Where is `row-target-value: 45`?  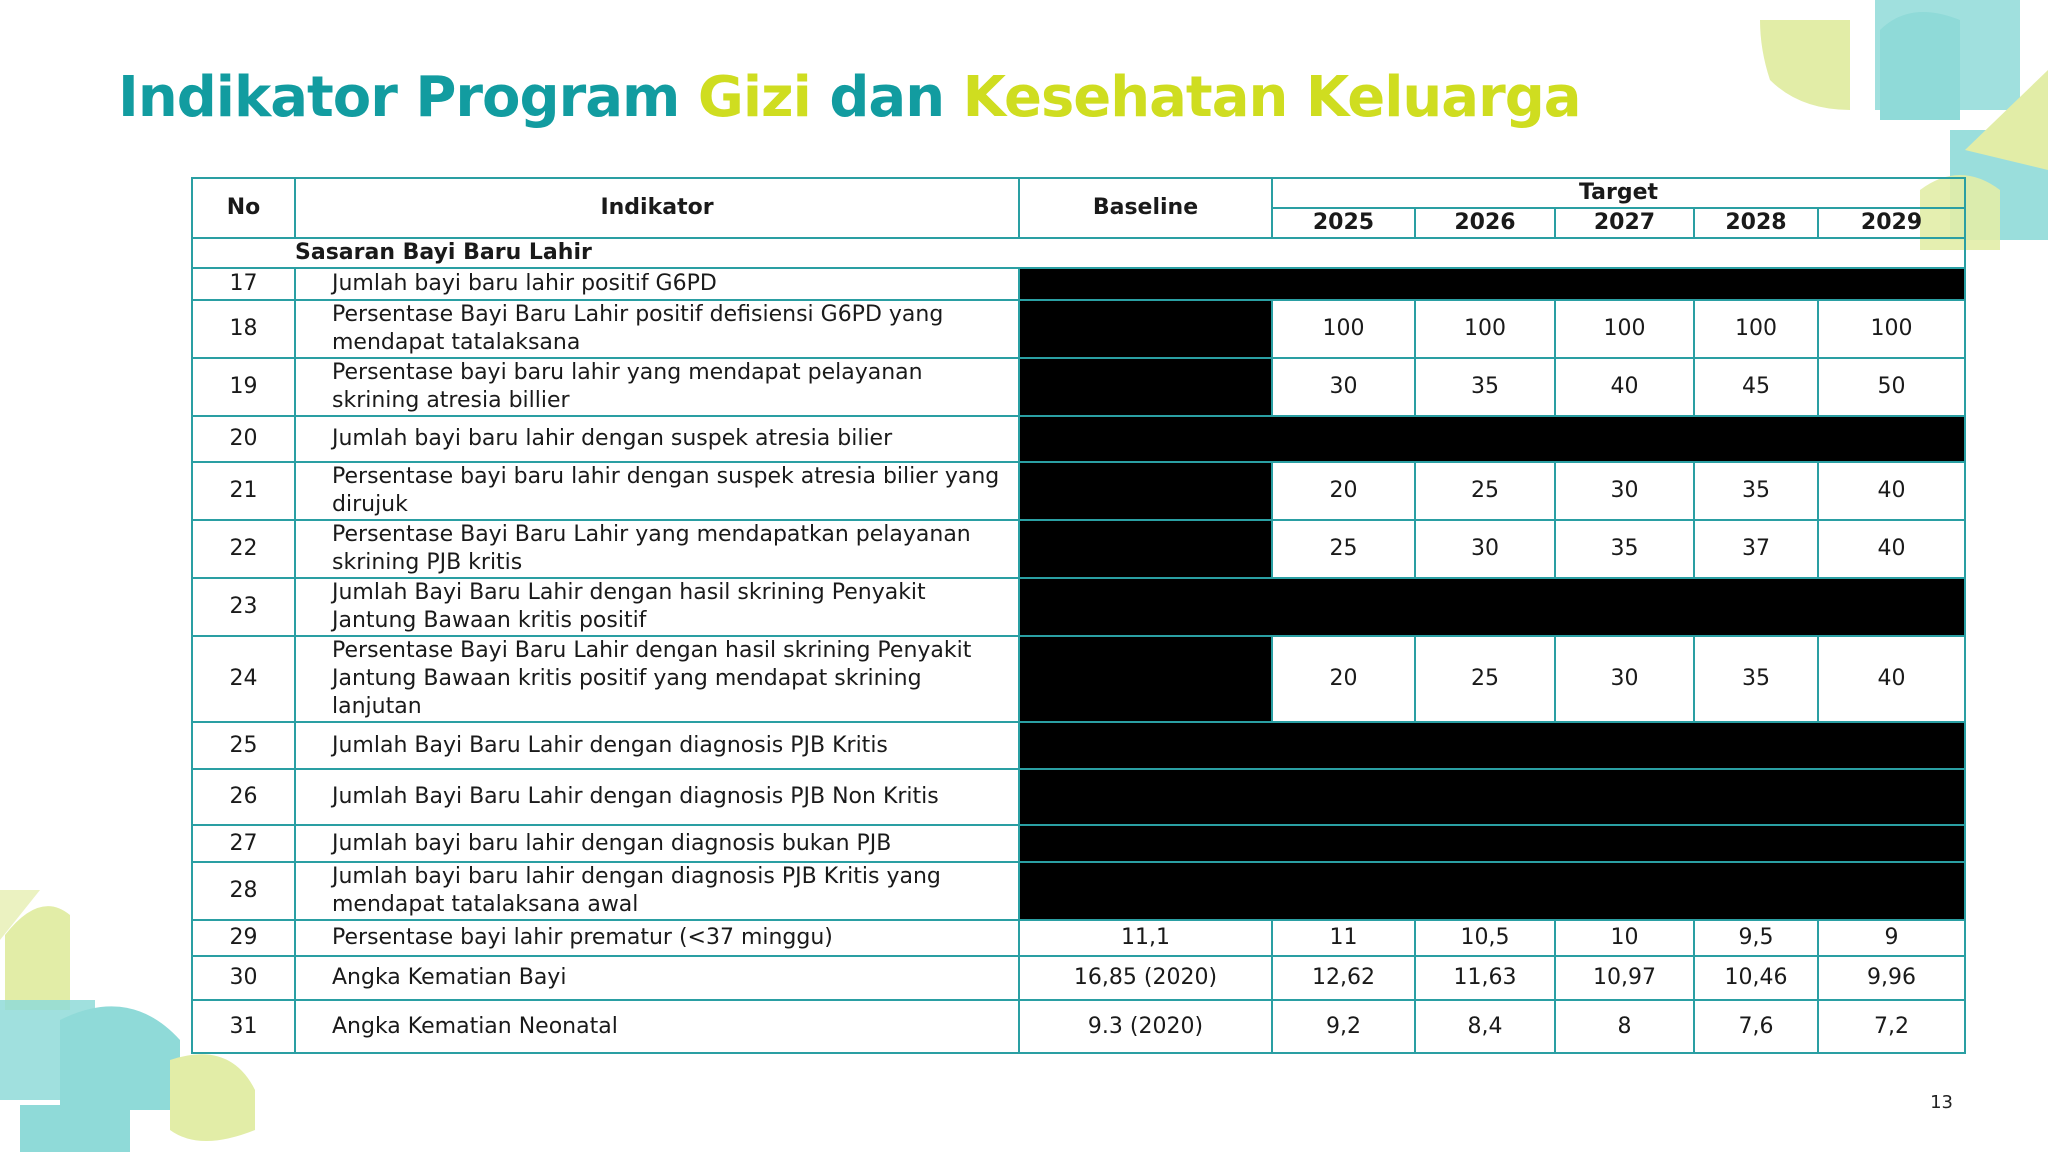
row-target-value: 45 is located at coordinates (1756, 387).